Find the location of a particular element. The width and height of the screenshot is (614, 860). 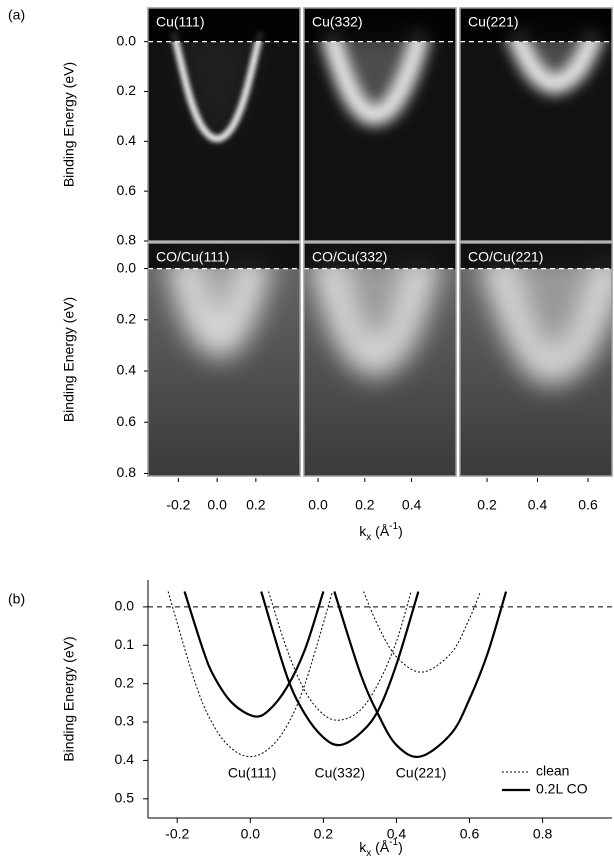

x-tick-label: 0.8 is located at coordinates (543, 834).